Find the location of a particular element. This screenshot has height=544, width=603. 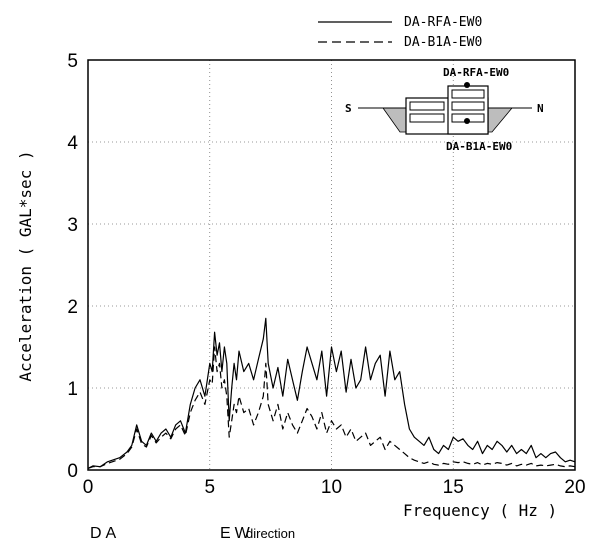

inset-left-label: S is located at coordinates (348, 108).